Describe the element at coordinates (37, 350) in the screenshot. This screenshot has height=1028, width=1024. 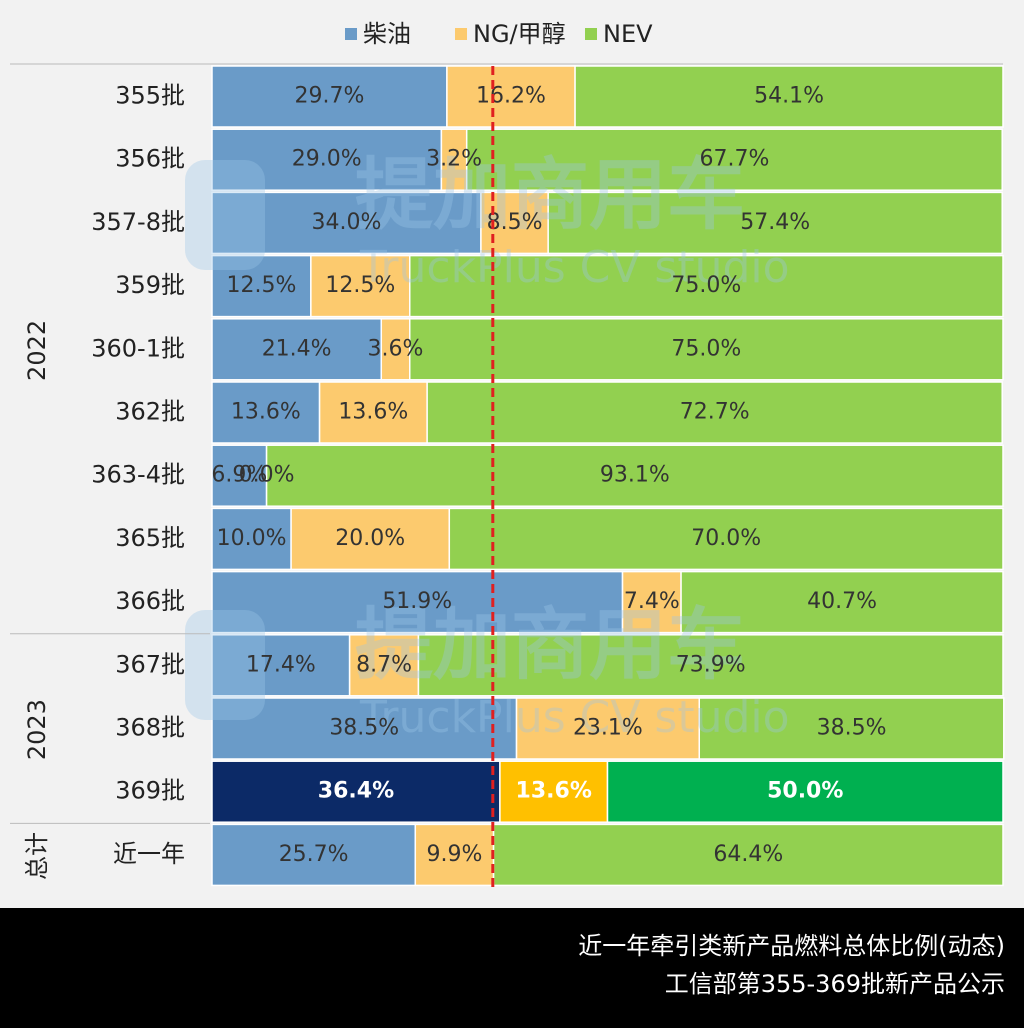
I see `group-label: 2022` at that location.